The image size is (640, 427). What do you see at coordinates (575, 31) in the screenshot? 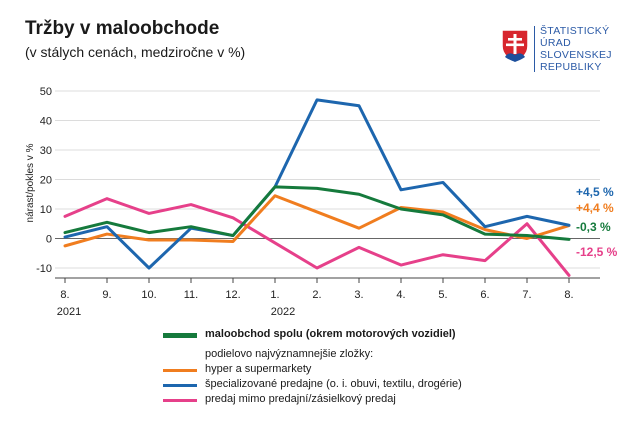
I see `logo-line-1: ŠTATISTICKÝ` at bounding box center [575, 31].